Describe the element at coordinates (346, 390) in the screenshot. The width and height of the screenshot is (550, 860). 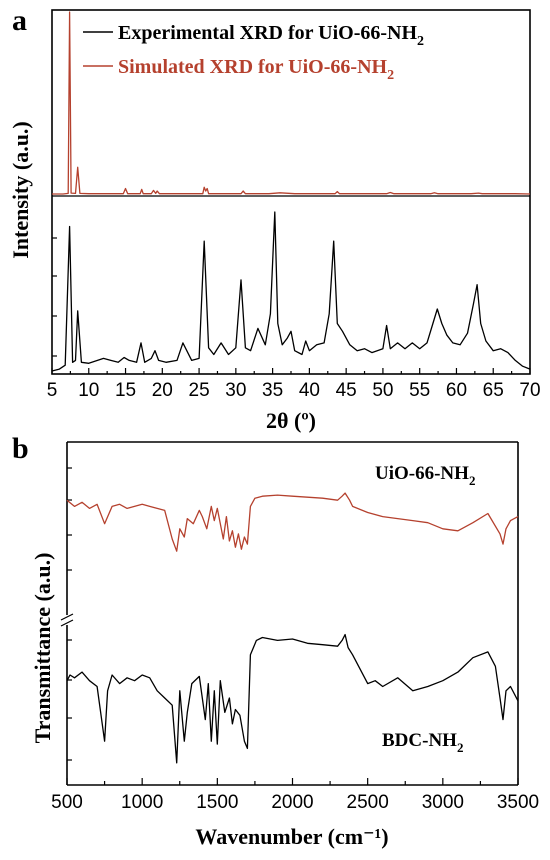
I see `xrd-x-tick-label: 45` at that location.